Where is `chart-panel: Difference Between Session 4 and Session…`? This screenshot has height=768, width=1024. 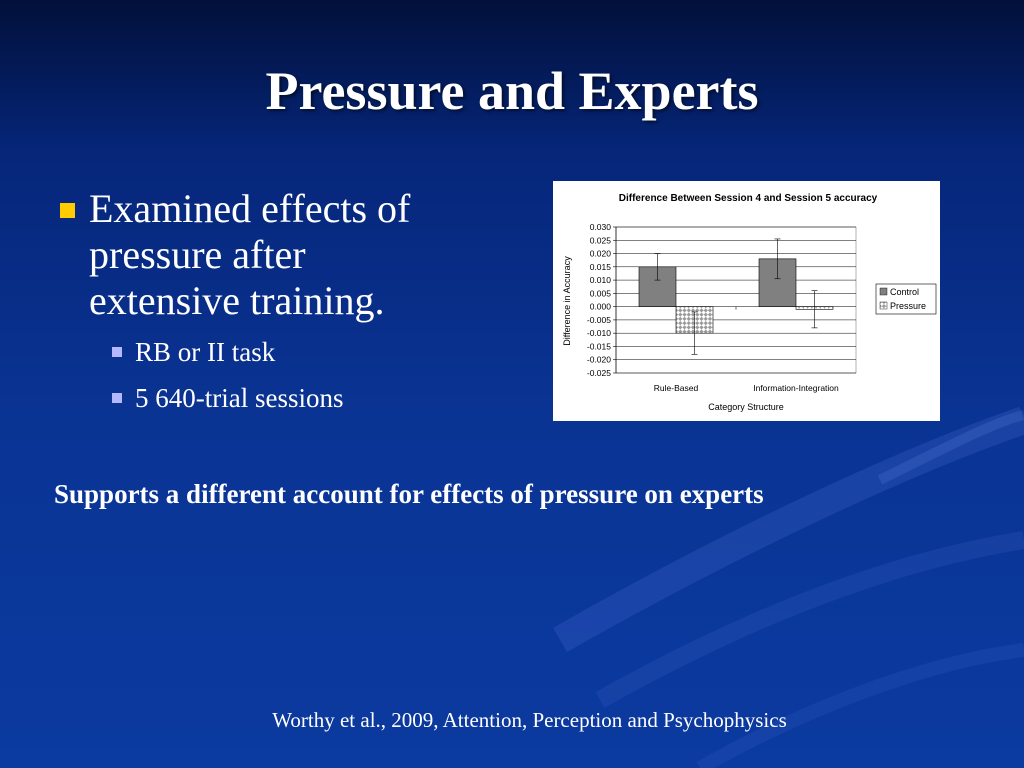
chart-panel: Difference Between Session 4 and Session… is located at coordinates (746, 301).